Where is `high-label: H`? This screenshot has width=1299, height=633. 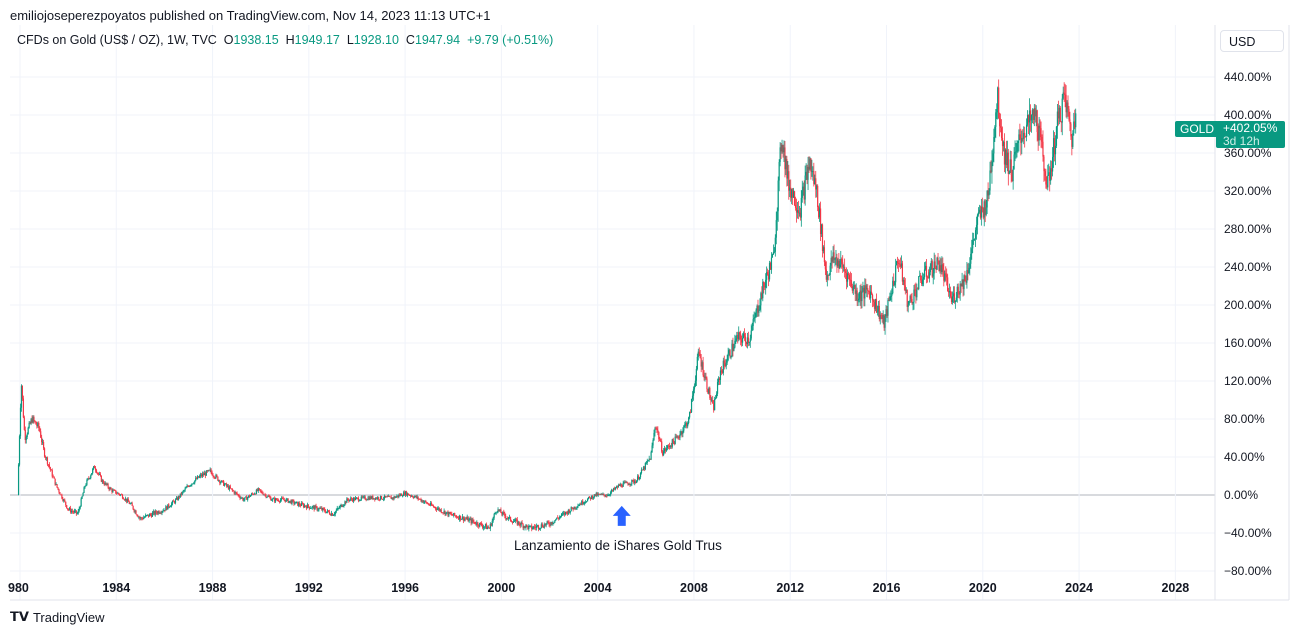 high-label: H is located at coordinates (290, 40).